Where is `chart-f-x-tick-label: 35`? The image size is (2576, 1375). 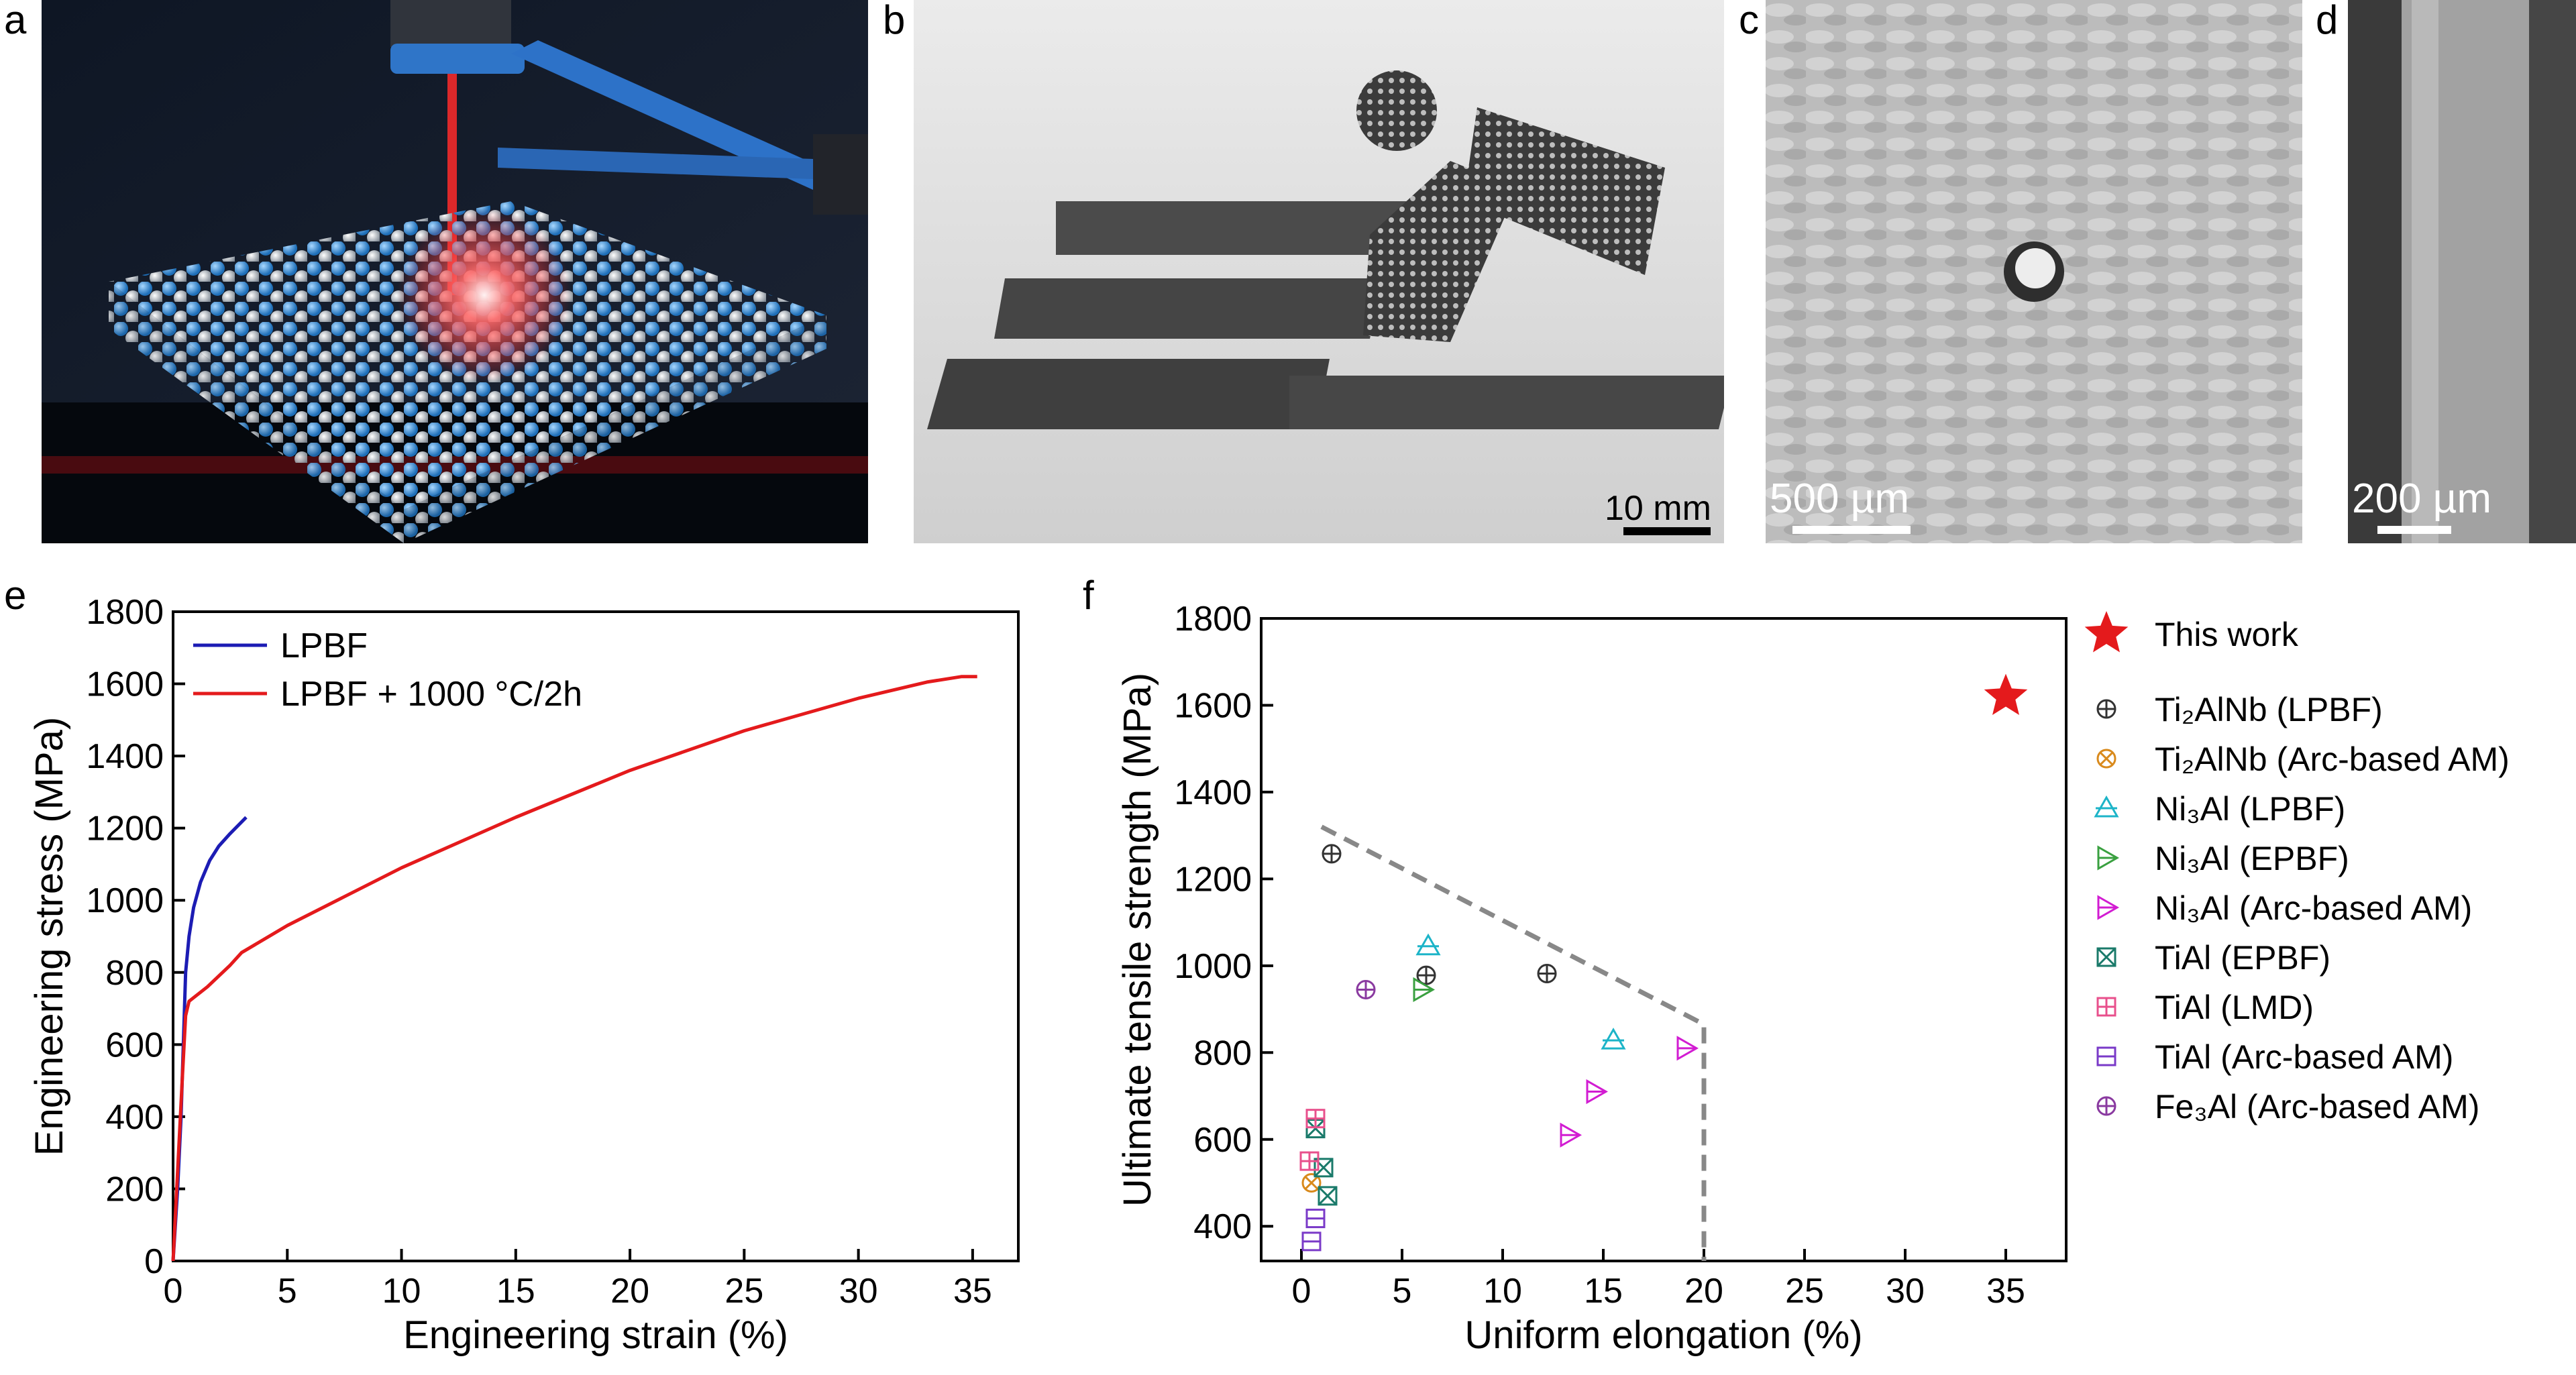
chart-f-x-tick-label: 35 is located at coordinates (2005, 1291).